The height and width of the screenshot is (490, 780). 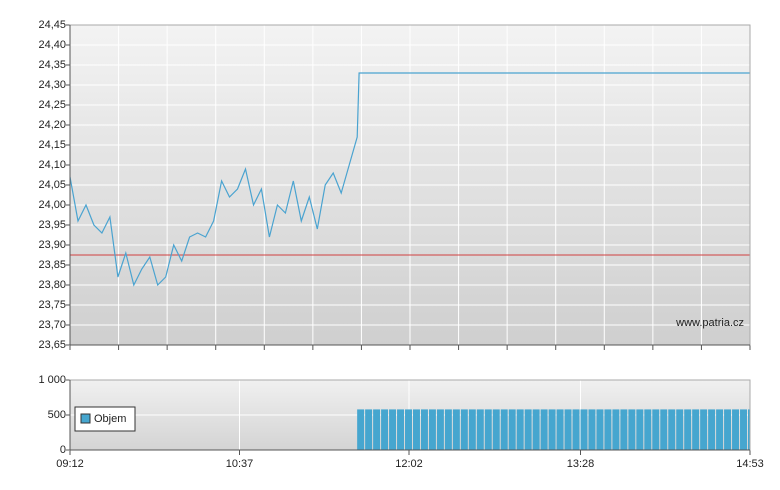 What do you see at coordinates (52, 325) in the screenshot?
I see `y-tick-label: 23,70` at bounding box center [52, 325].